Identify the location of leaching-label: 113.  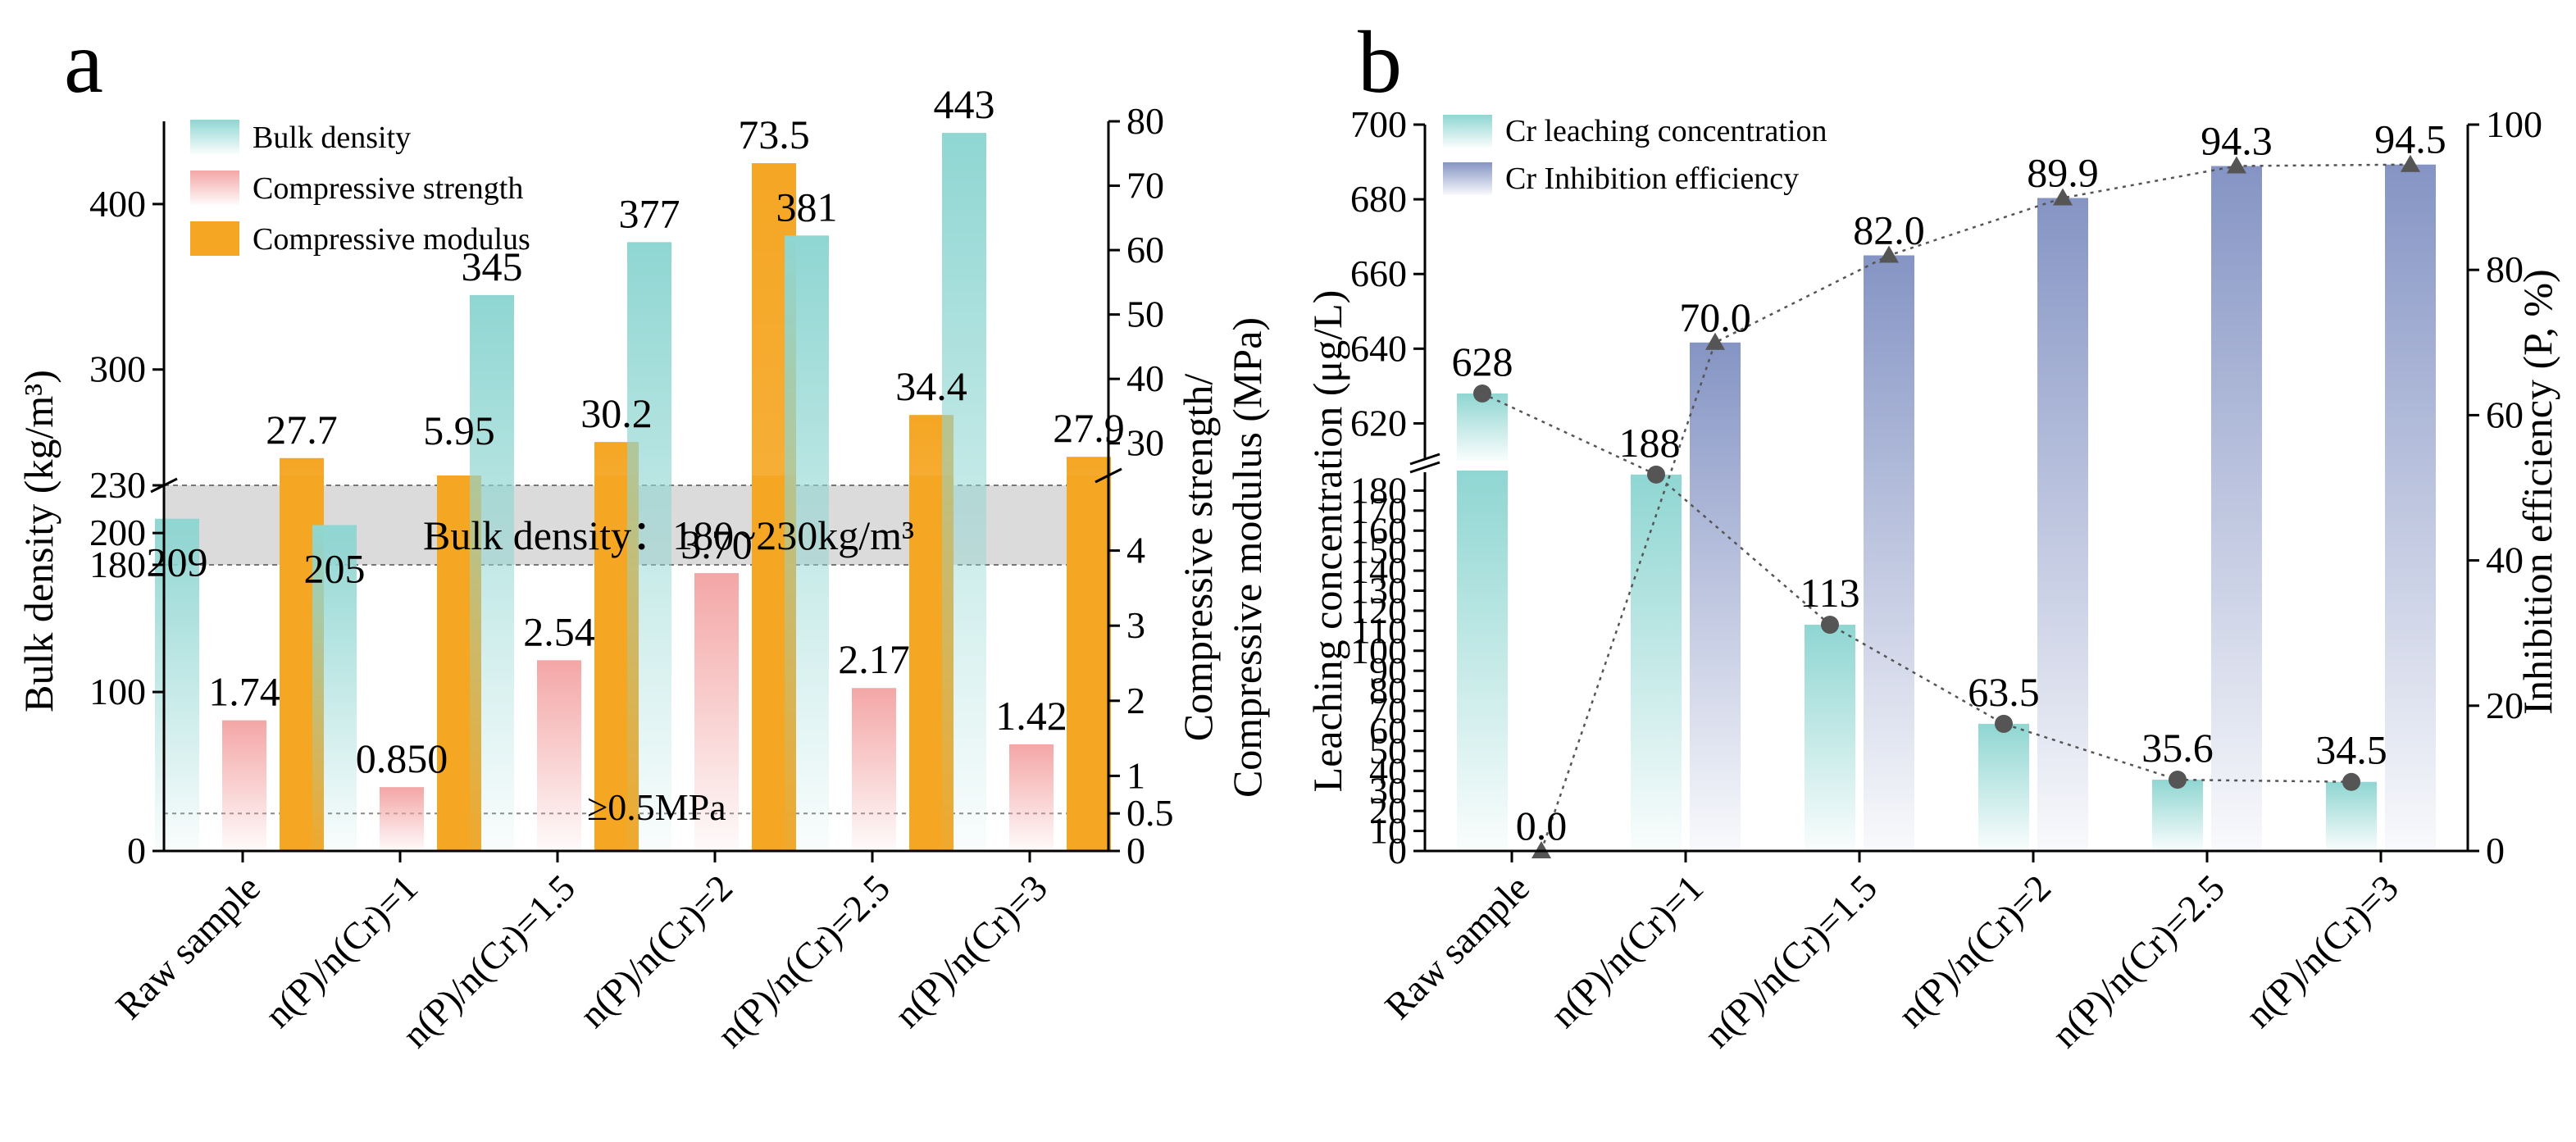
(1830, 593).